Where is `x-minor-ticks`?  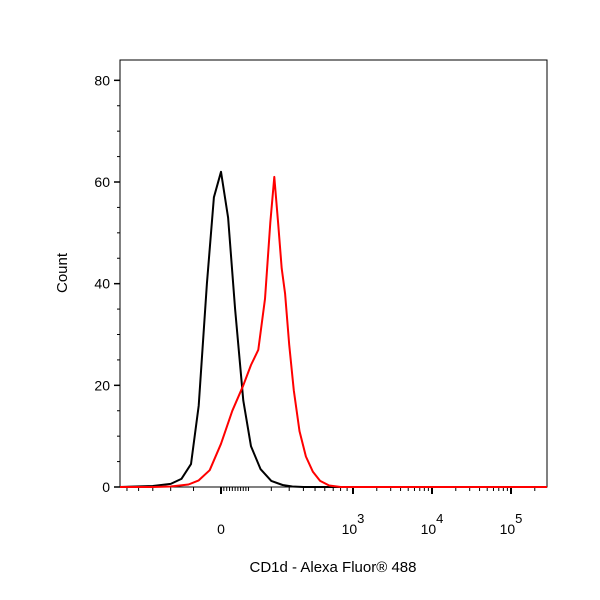
x-minor-ticks is located at coordinates (331, 489).